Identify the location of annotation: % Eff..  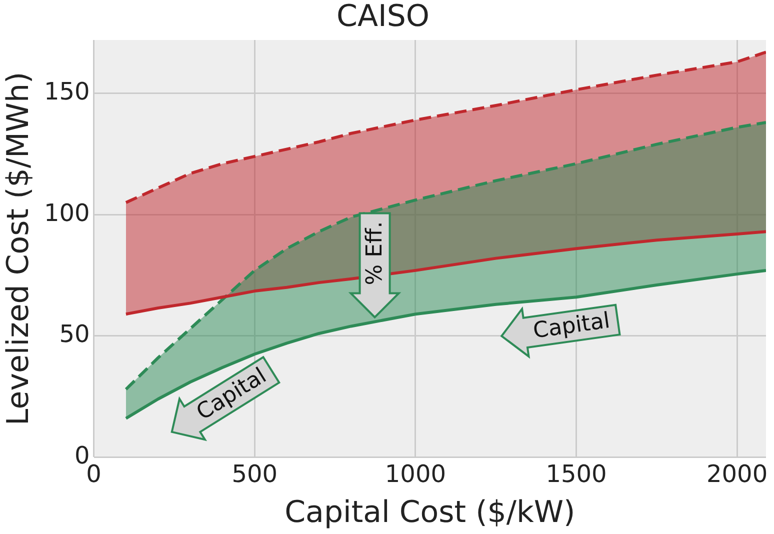
(375, 253).